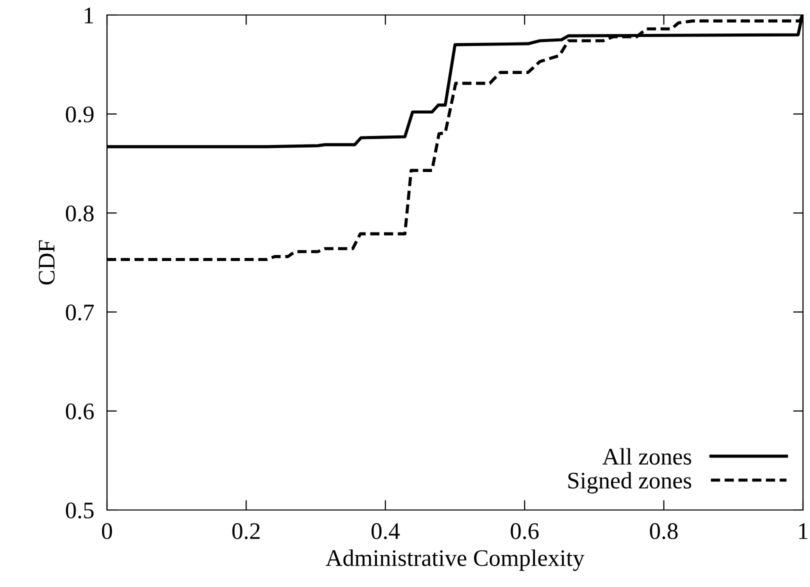  I want to click on x-tick-label: 0.4, so click(386, 531).